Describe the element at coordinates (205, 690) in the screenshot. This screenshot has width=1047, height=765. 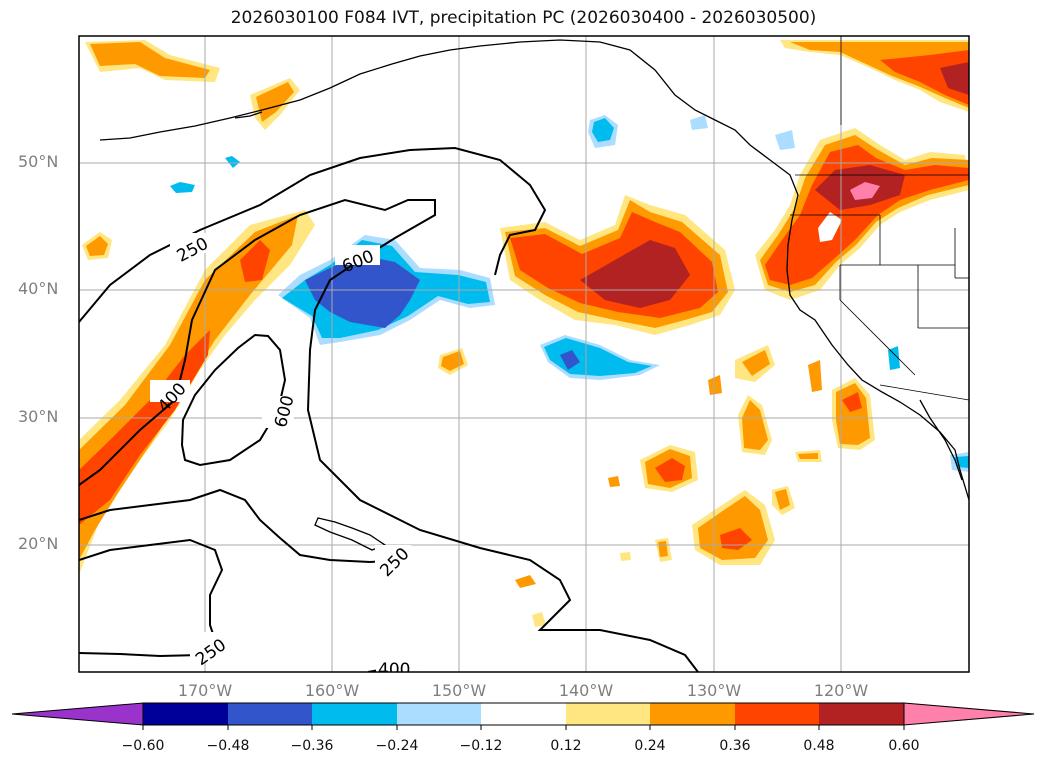
I see `lon-label-170w: 170°W` at that location.